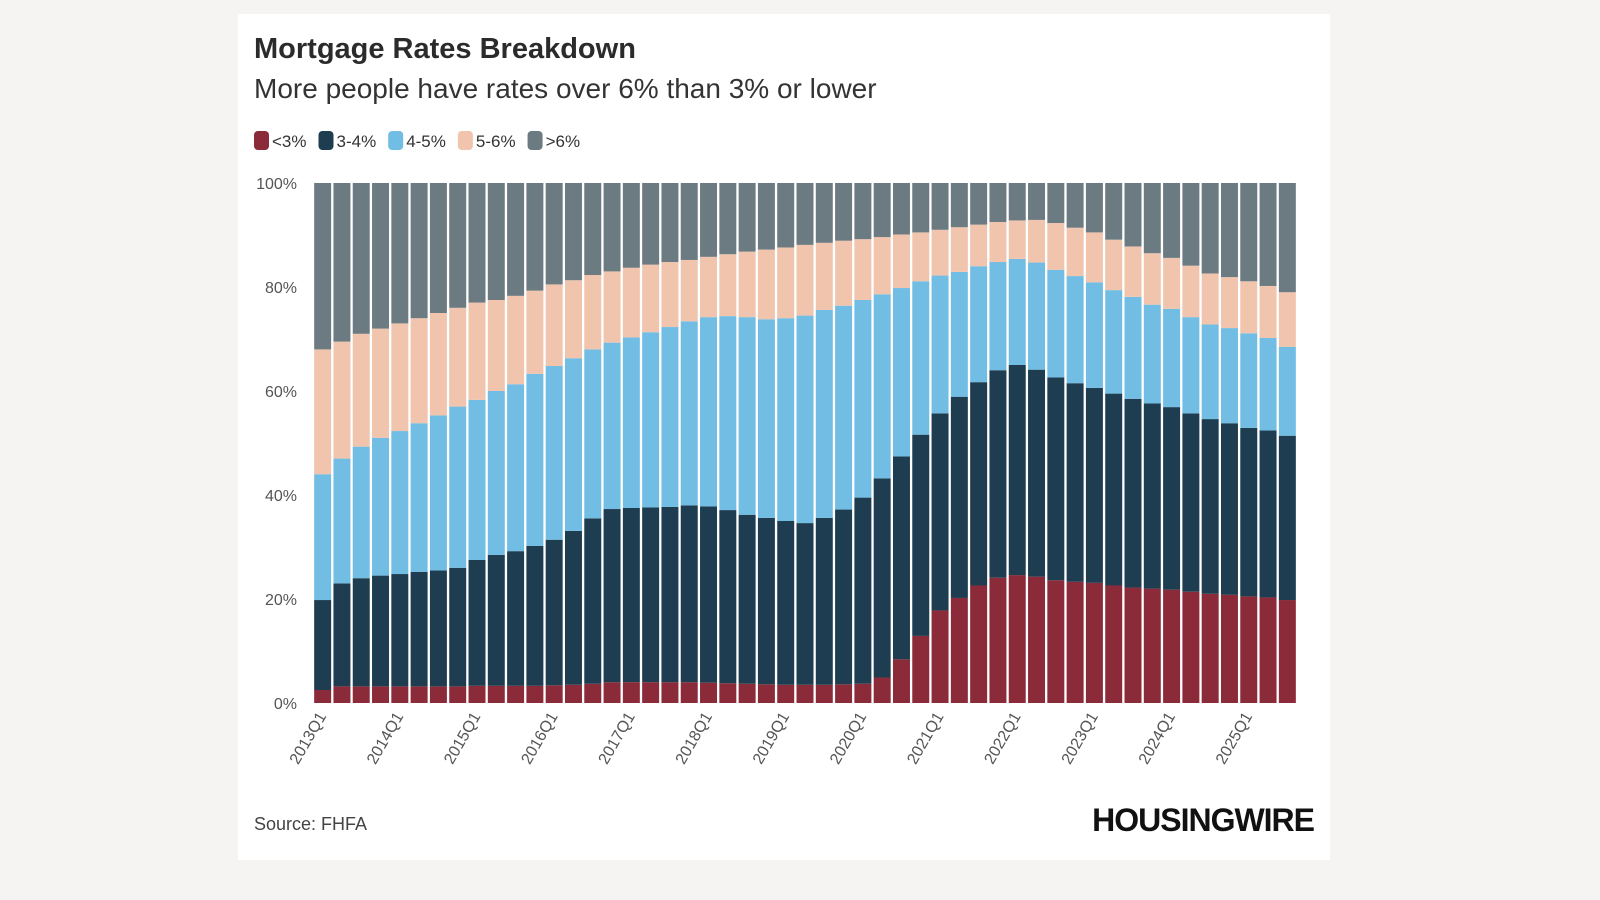 This screenshot has width=1600, height=900. What do you see at coordinates (1203, 820) in the screenshot?
I see `brand-logo: HOUSINGWIRE` at bounding box center [1203, 820].